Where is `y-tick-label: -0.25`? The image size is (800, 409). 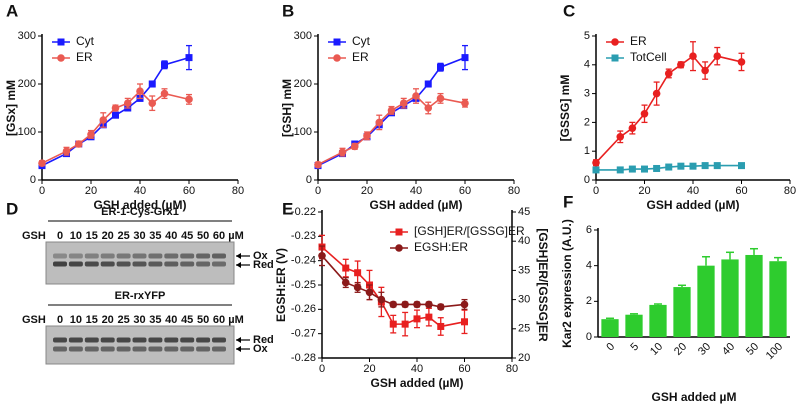 y-tick-label: -0.25 is located at coordinates (303, 285).